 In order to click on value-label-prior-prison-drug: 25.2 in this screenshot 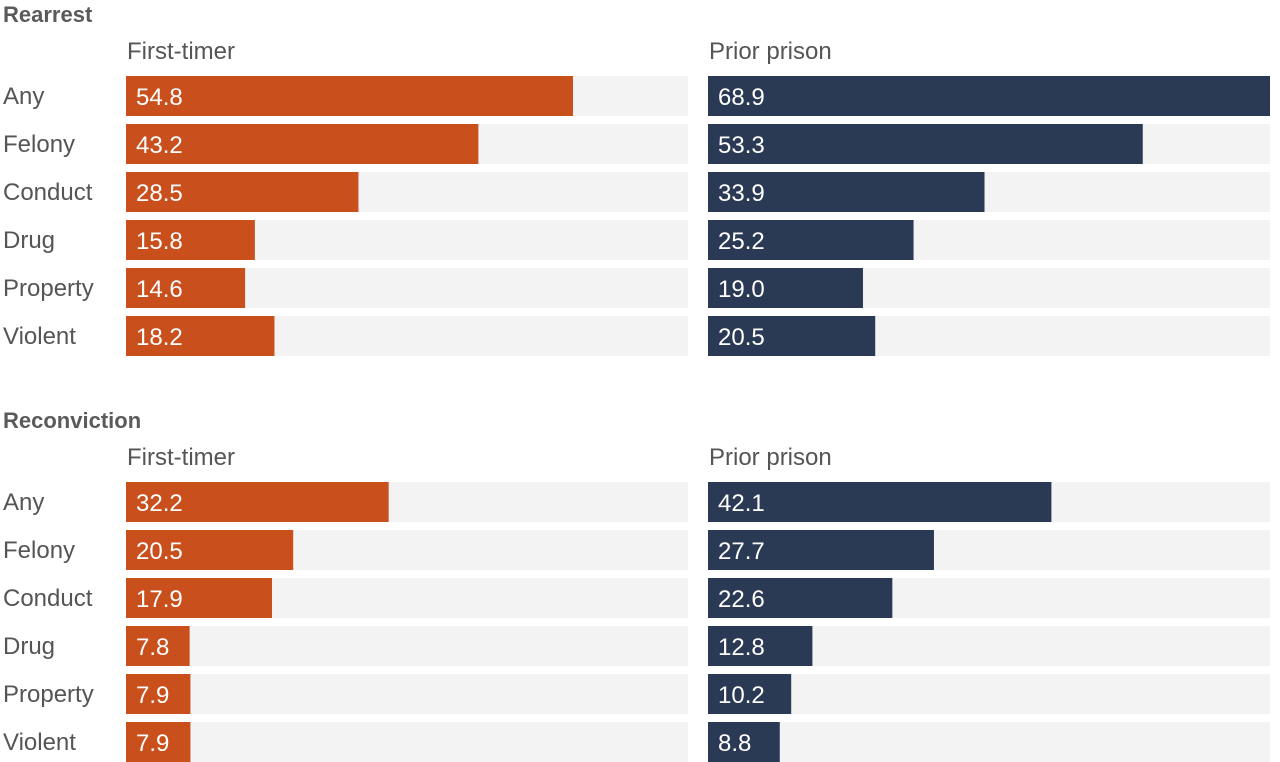, I will do `click(741, 241)`.